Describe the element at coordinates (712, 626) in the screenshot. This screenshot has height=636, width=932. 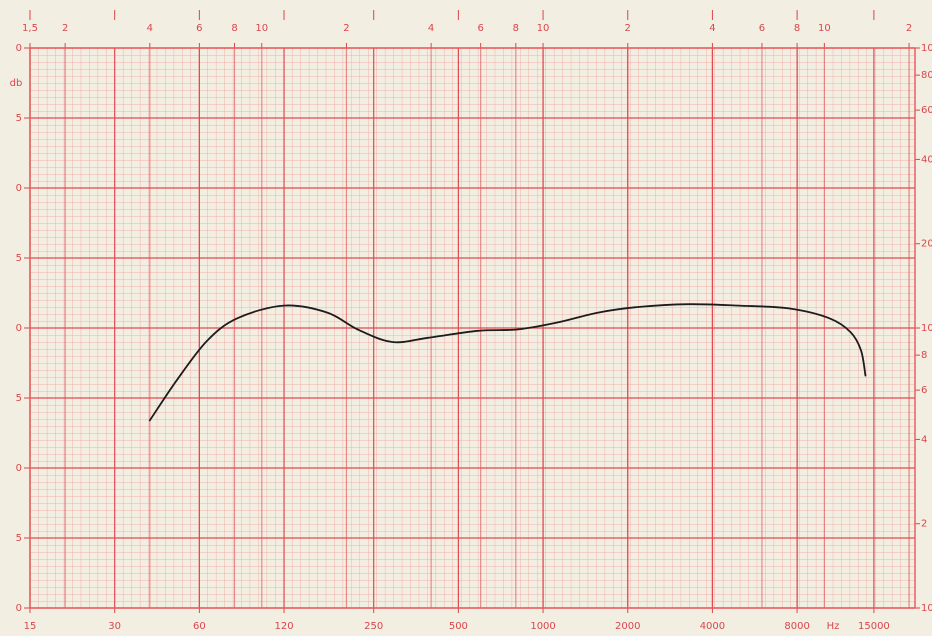
I see `x-tick-label: 4000` at that location.